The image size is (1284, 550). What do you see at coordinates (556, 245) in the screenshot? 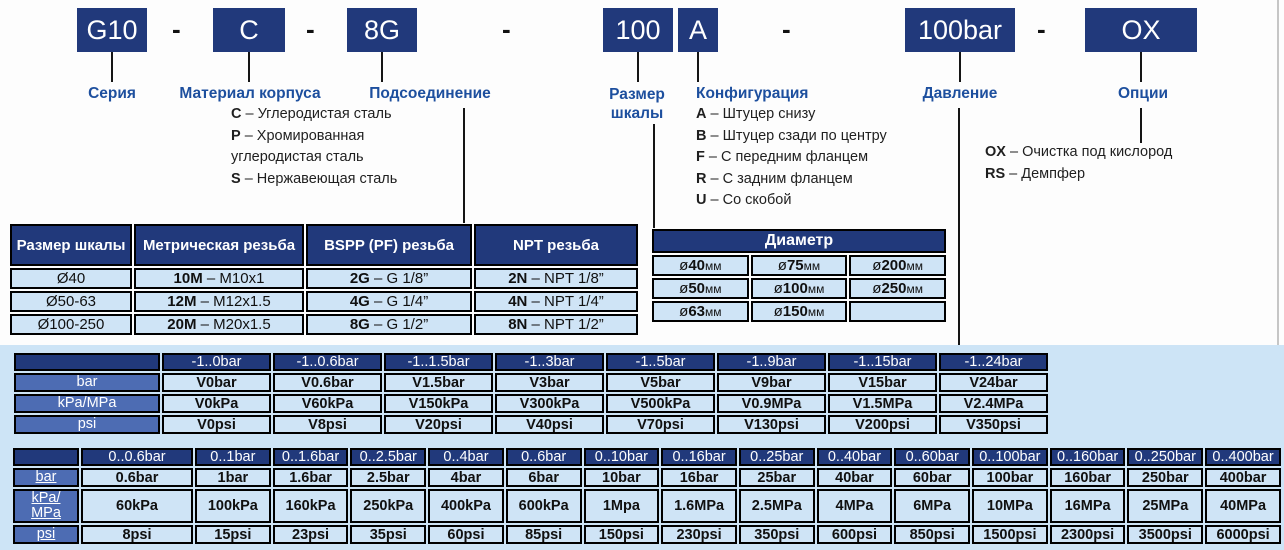
I see `header-cell: NPT резьба` at bounding box center [556, 245].